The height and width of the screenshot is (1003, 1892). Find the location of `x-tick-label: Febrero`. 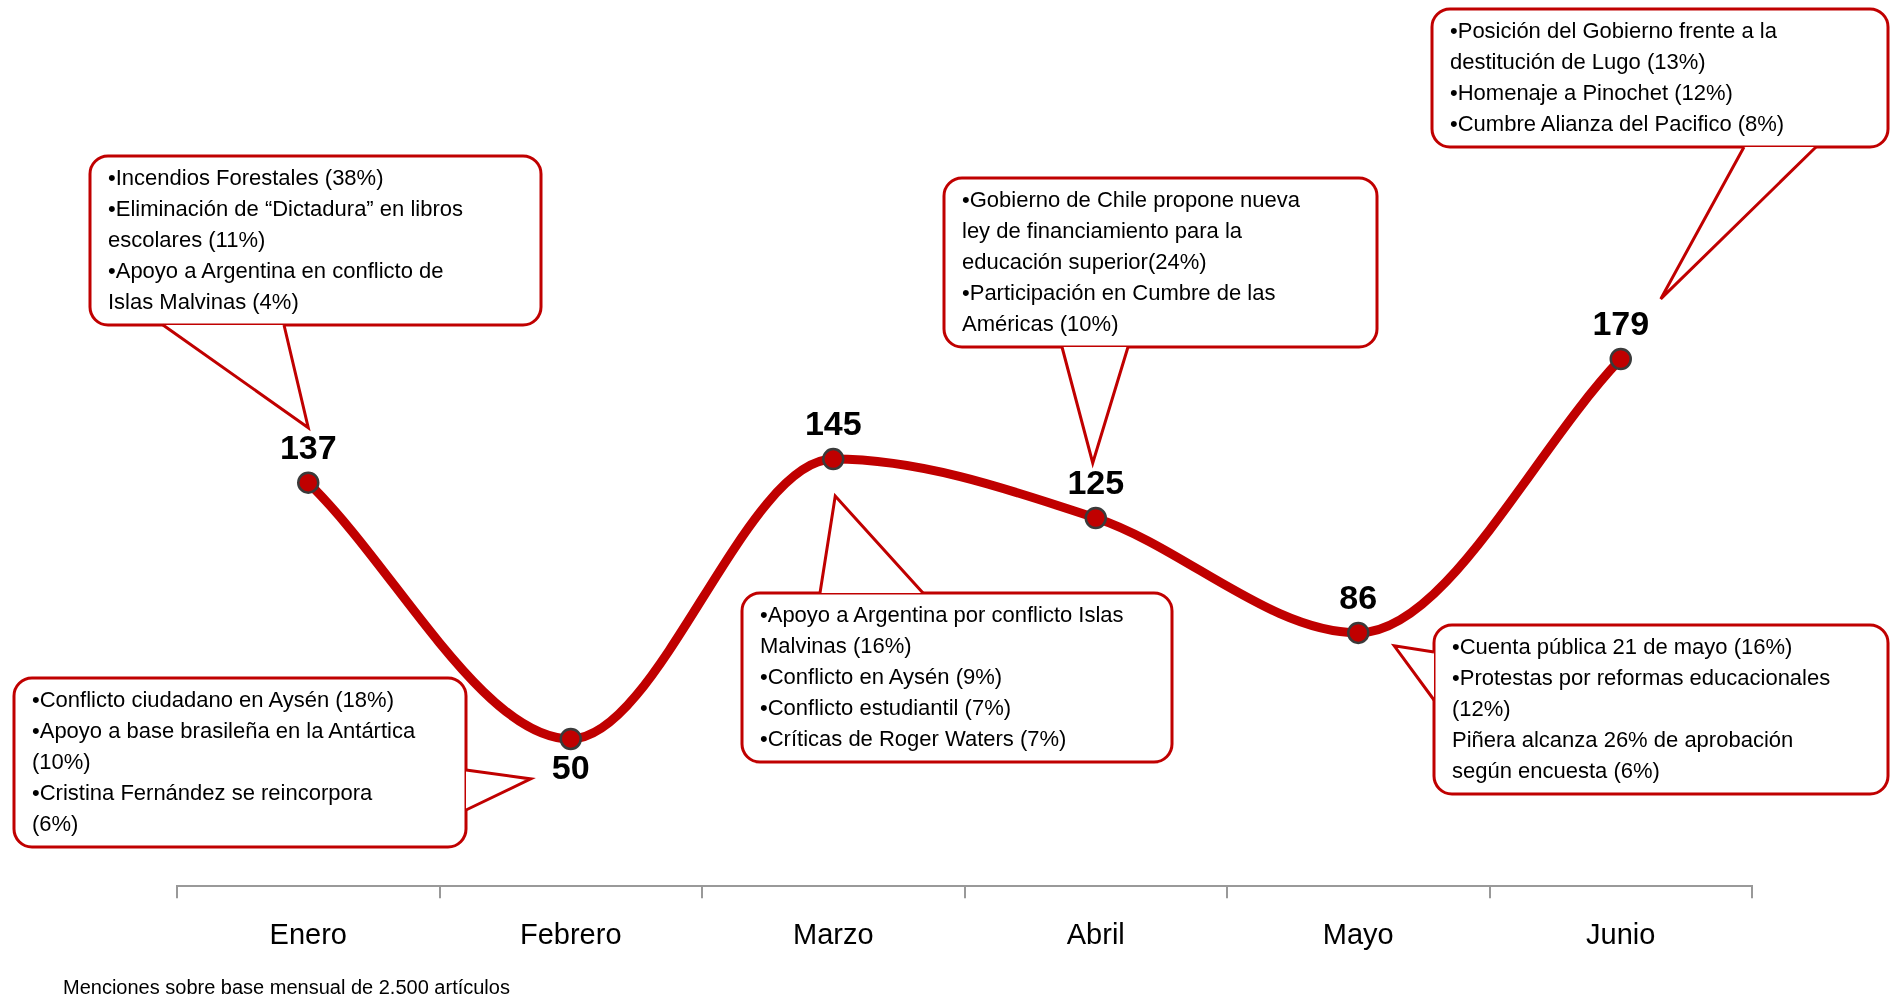

x-tick-label: Febrero is located at coordinates (570, 933).